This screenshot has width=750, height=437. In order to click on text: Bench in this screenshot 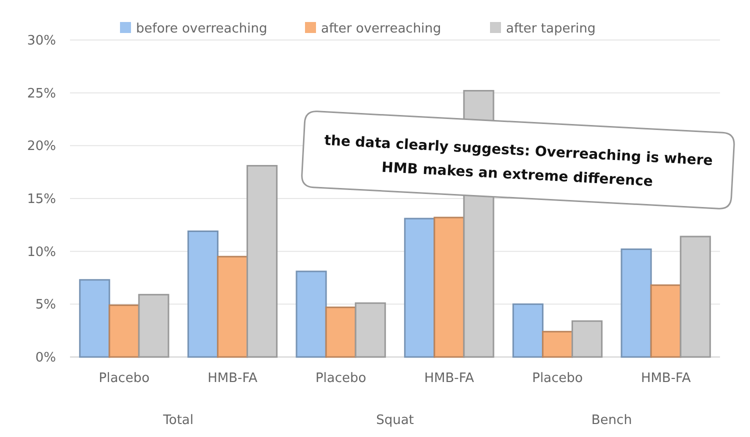, I will do `click(611, 420)`.